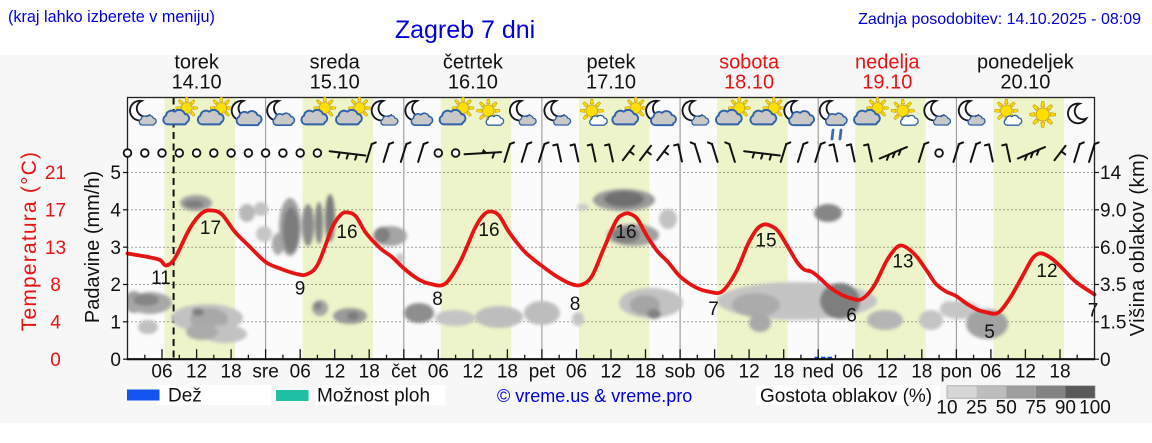 This screenshot has height=443, width=1152. What do you see at coordinates (465, 30) in the screenshot?
I see `svg-text: Zagreb 7 dni` at bounding box center [465, 30].